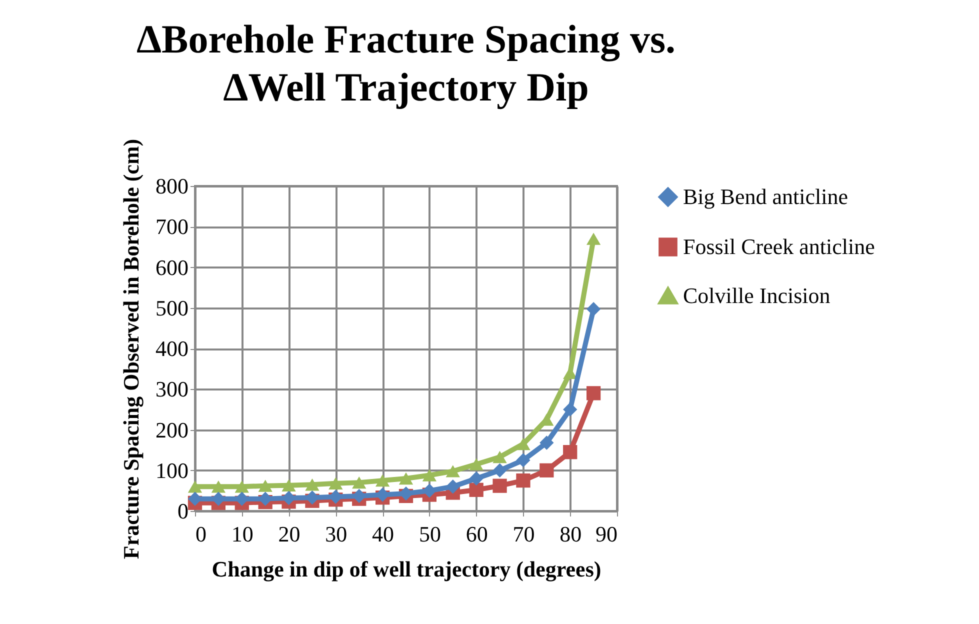 This screenshot has width=979, height=624. What do you see at coordinates (383, 534) in the screenshot?
I see `x-tick-label: 40` at bounding box center [383, 534].